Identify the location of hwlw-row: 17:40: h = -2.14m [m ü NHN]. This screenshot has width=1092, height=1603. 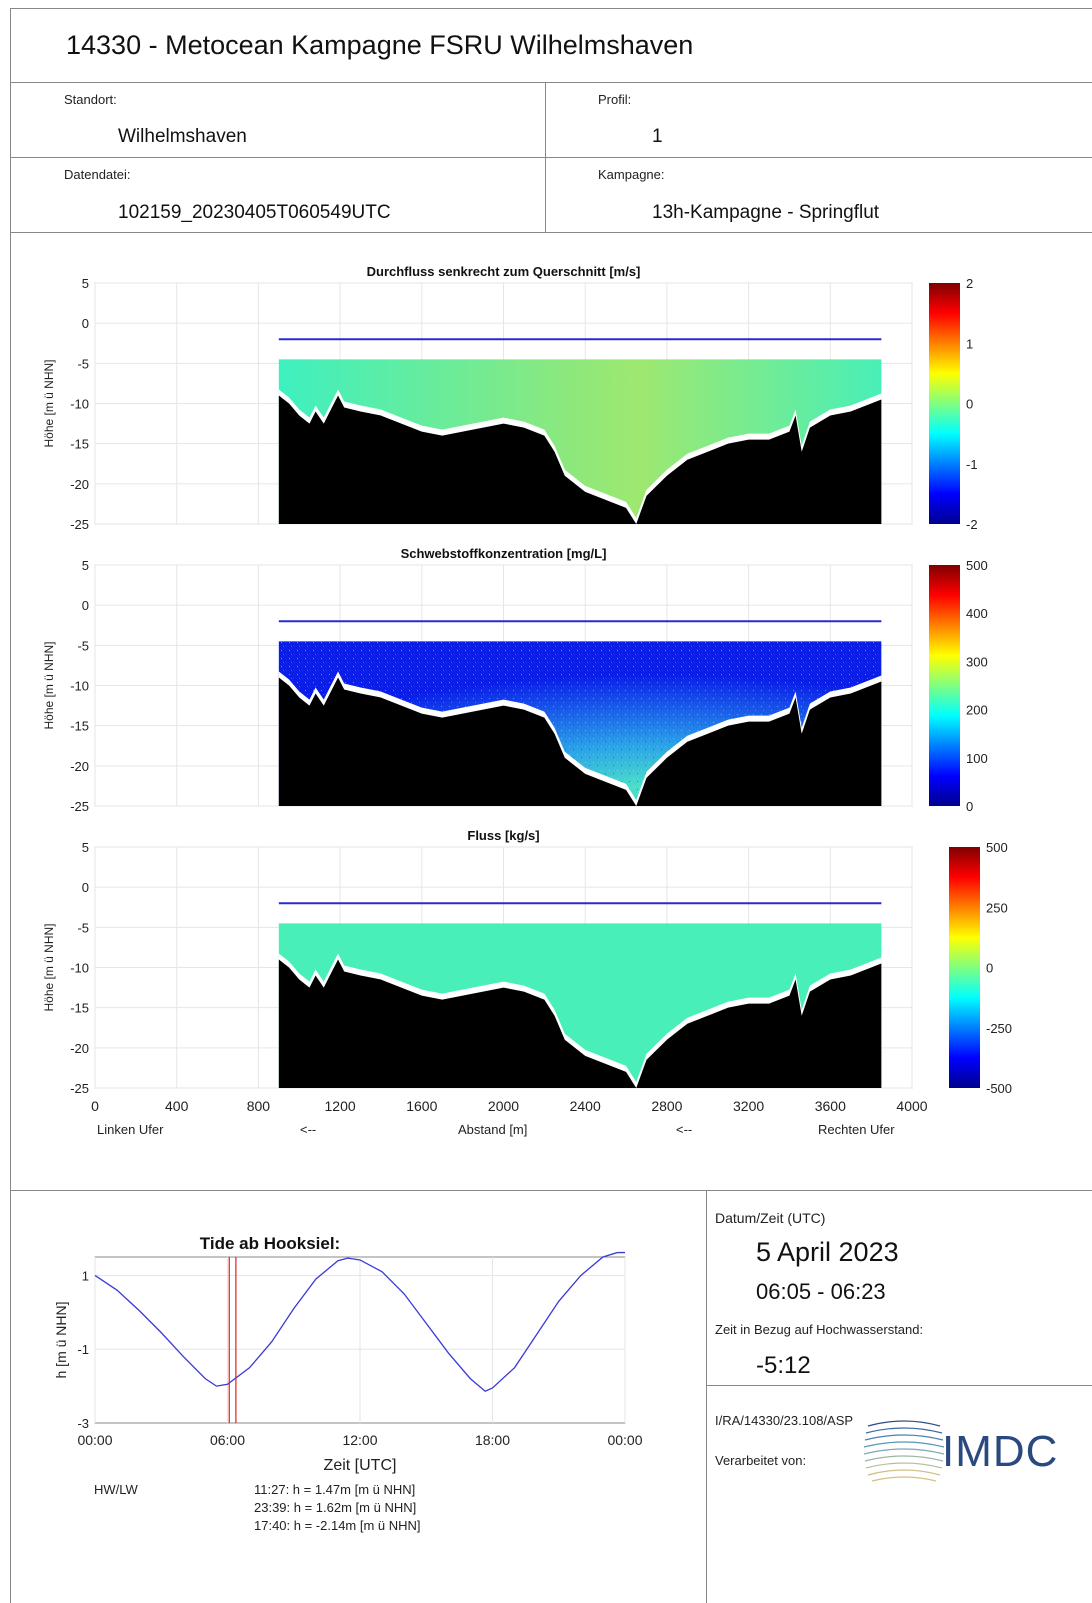
(337, 1525).